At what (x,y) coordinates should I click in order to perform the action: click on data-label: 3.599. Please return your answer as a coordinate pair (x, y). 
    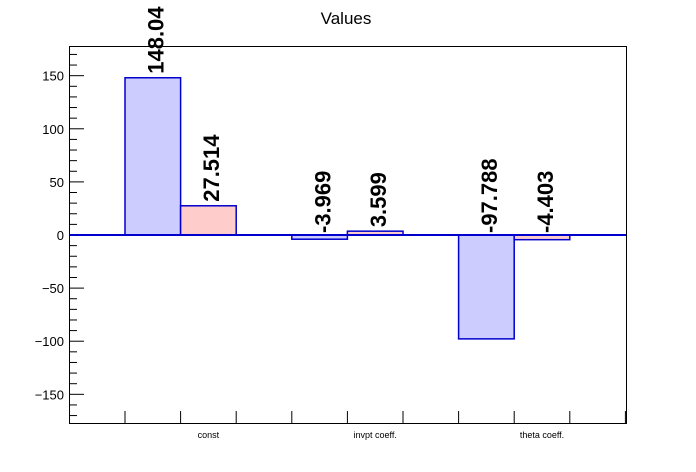
    Looking at the image, I should click on (378, 199).